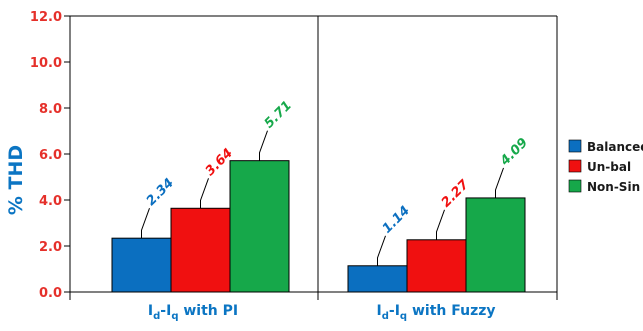  Describe the element at coordinates (193, 312) in the screenshot. I see `x-category-label: Id-Iq with PI` at that location.